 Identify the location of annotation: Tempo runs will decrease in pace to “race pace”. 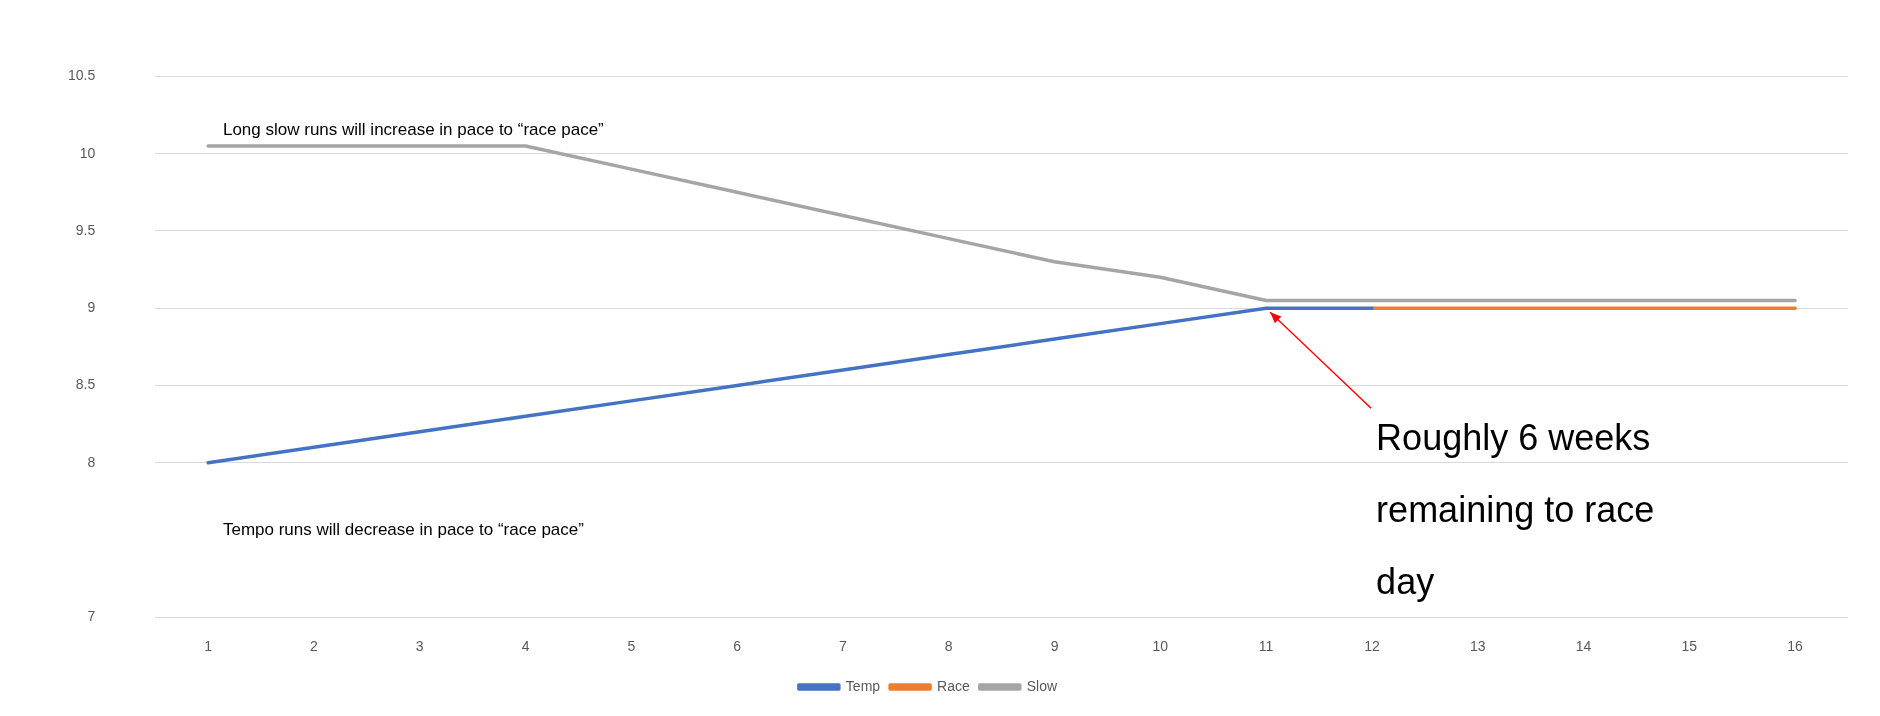
(403, 530).